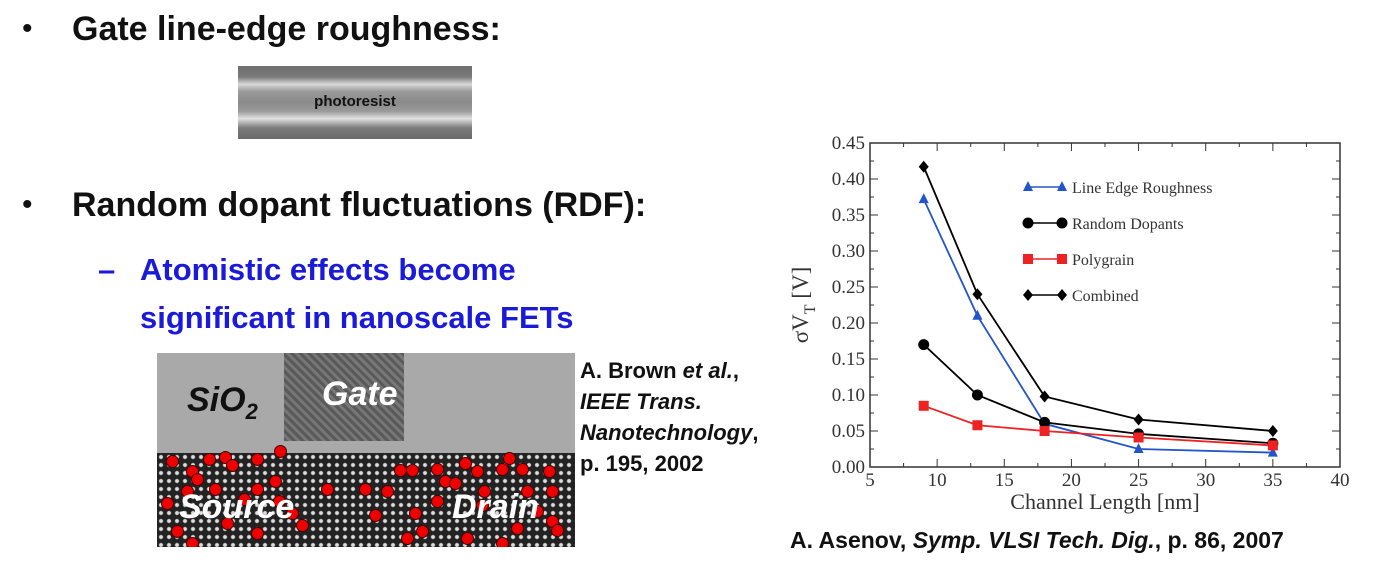 The width and height of the screenshot is (1377, 563). Describe the element at coordinates (800, 328) in the screenshot. I see `y-axis-label-part: σV` at that location.